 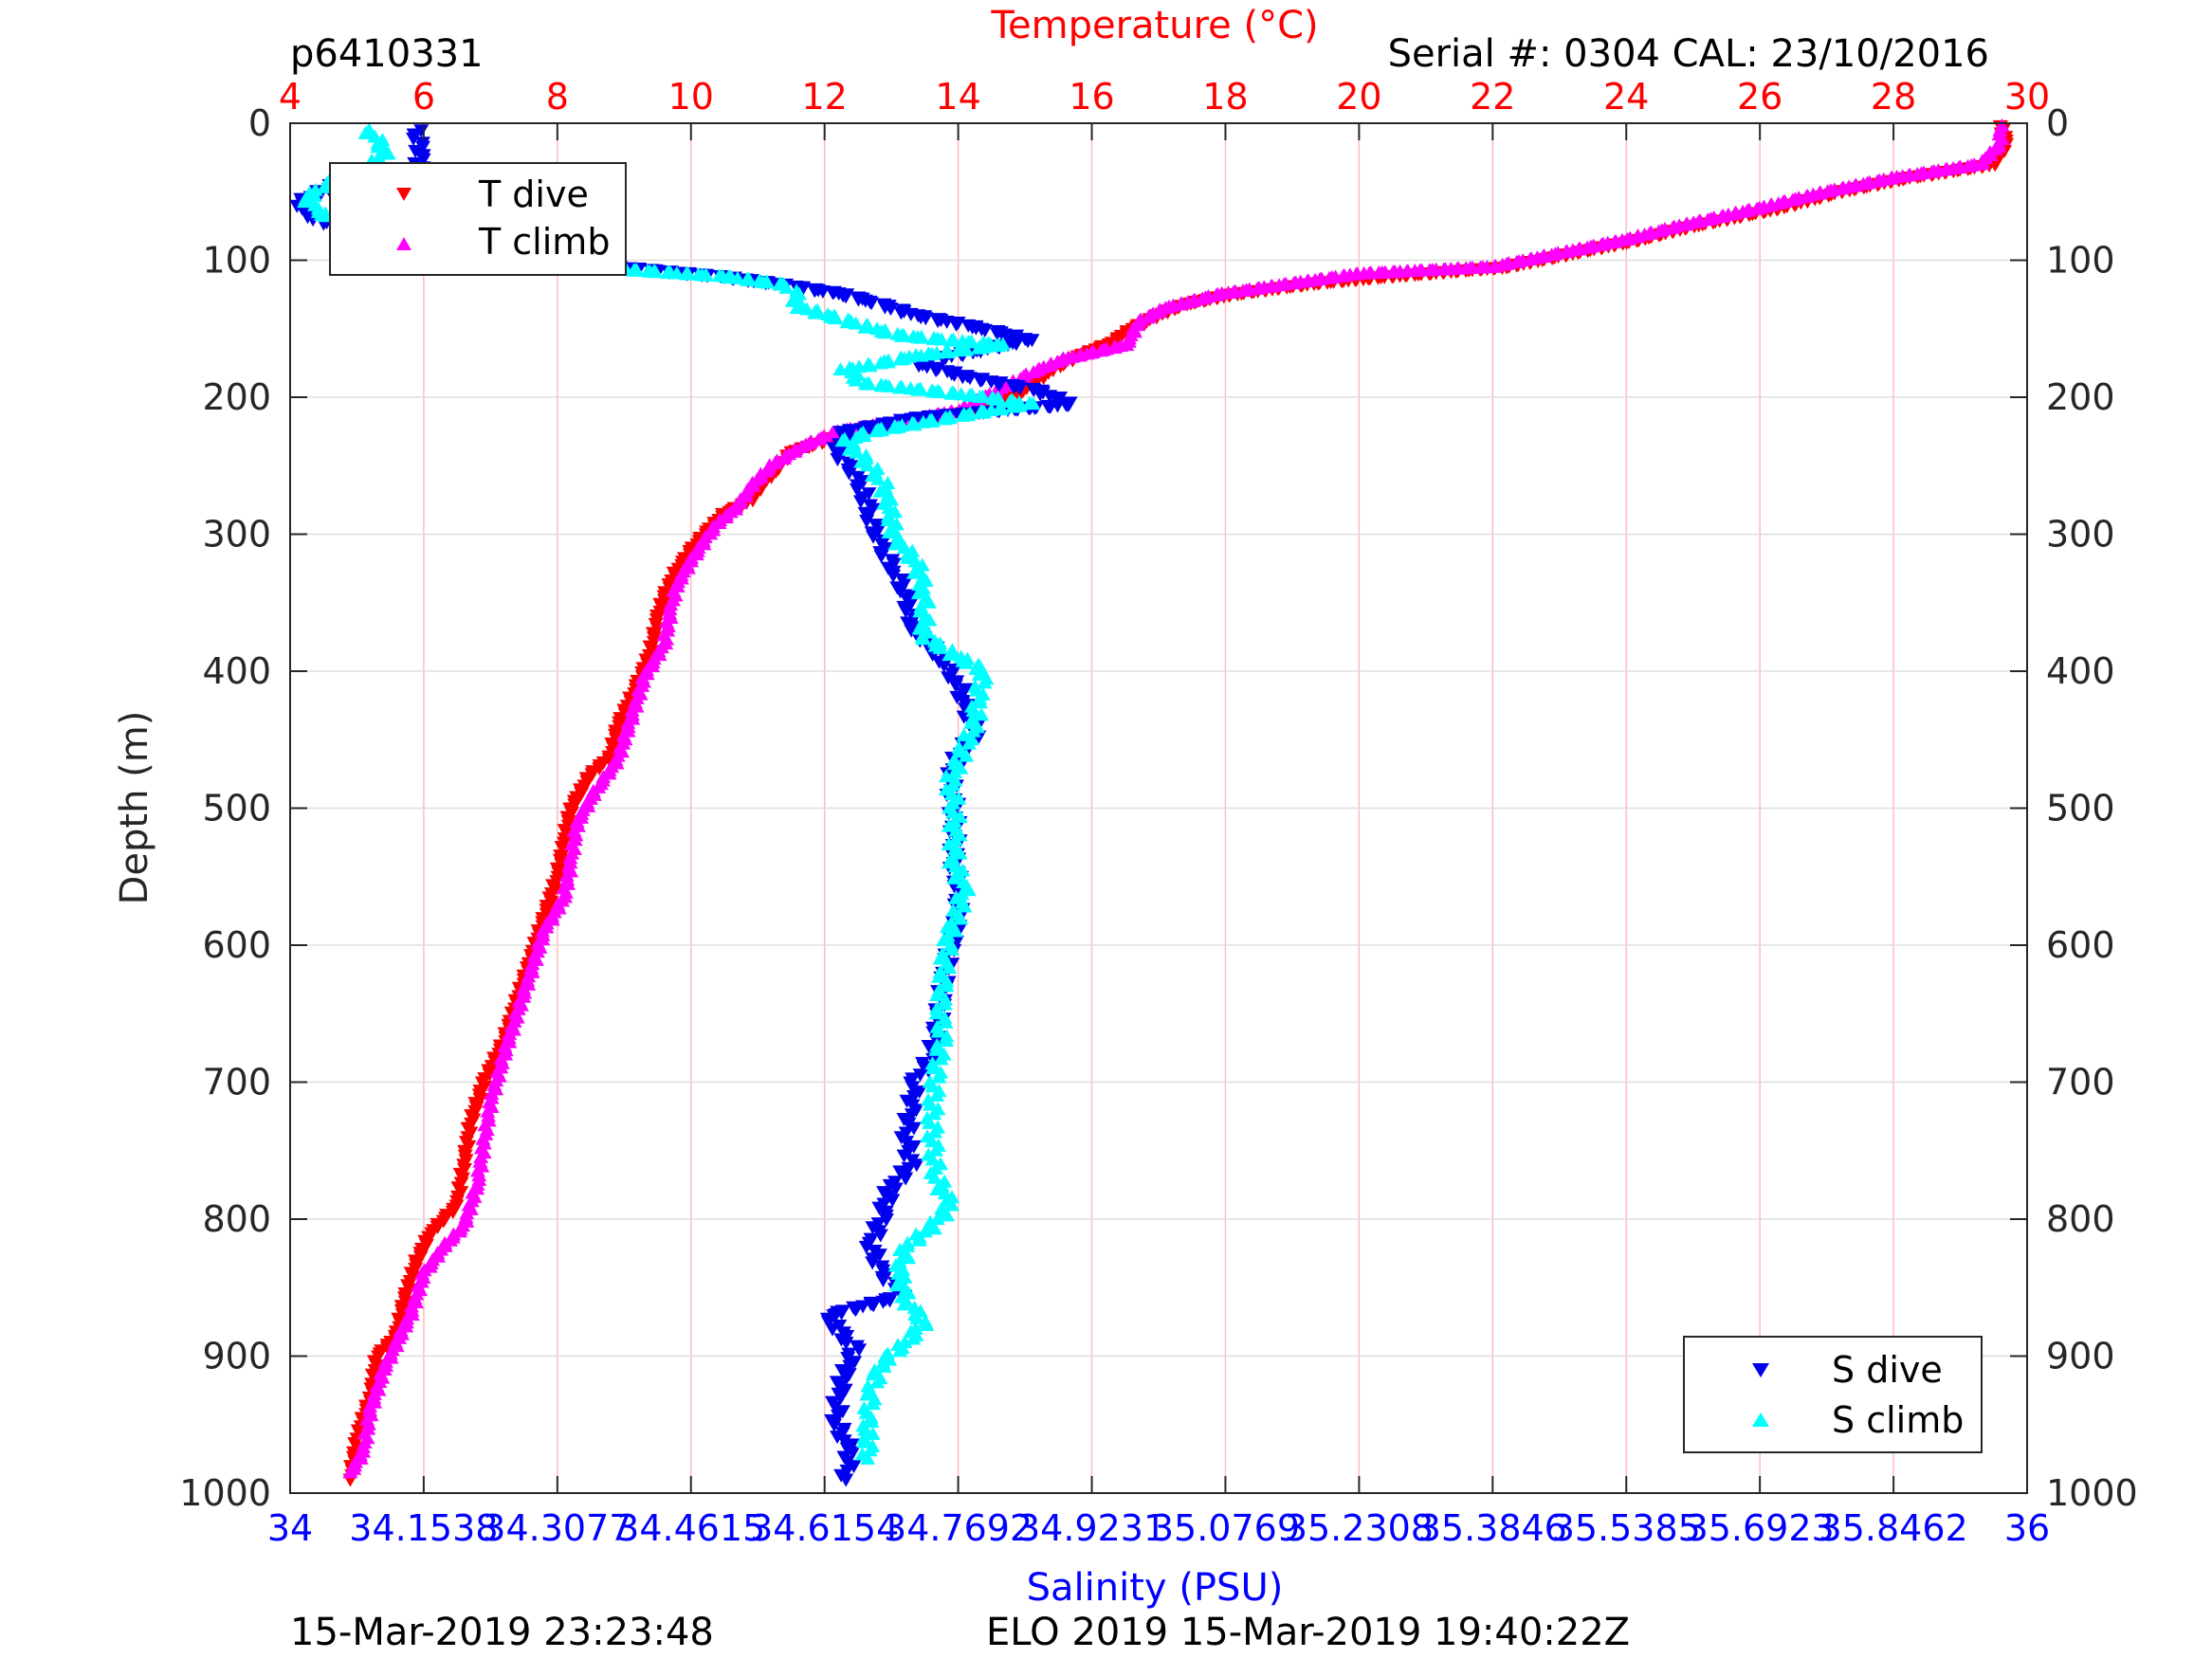 What do you see at coordinates (557, 1528) in the screenshot?
I see `salinity-tick-label: 34.3077` at bounding box center [557, 1528].